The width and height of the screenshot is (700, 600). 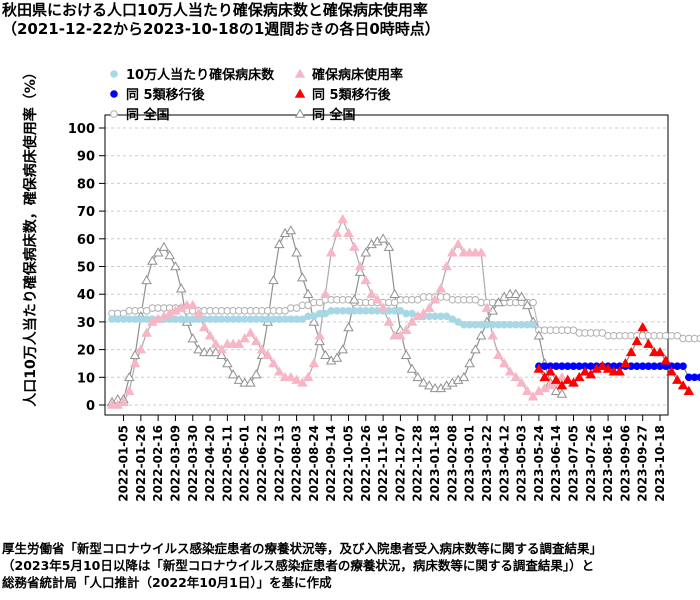 What do you see at coordinates (504, 463) in the screenshot?
I see `x-tick-label: 2023-04-12` at bounding box center [504, 463].